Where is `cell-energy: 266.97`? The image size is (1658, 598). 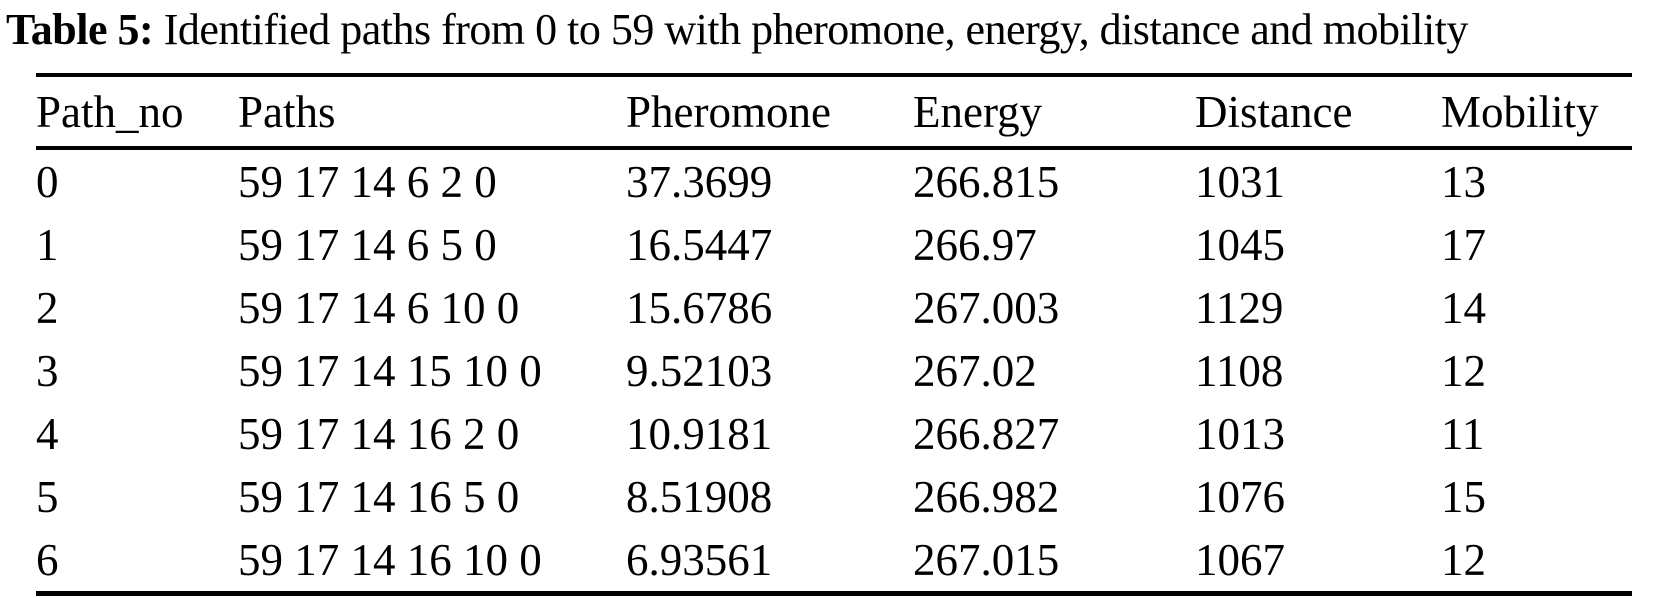
cell-energy: 266.97 is located at coordinates (975, 244).